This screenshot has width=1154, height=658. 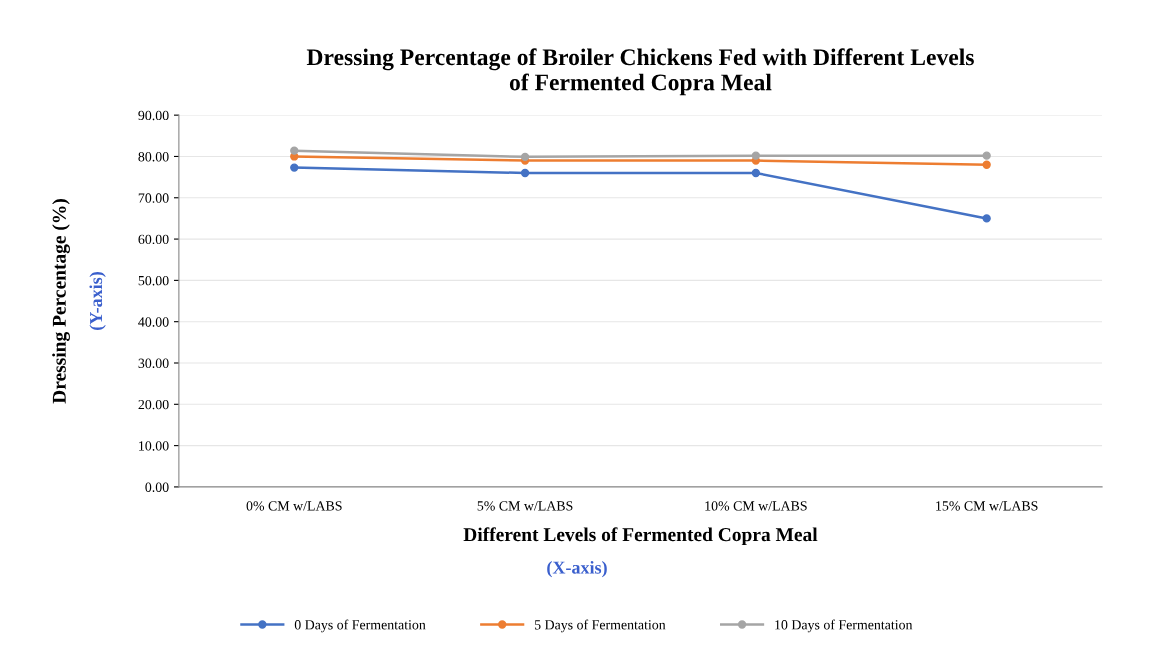 What do you see at coordinates (153, 404) in the screenshot?
I see `y-tick-label: 20.00` at bounding box center [153, 404].